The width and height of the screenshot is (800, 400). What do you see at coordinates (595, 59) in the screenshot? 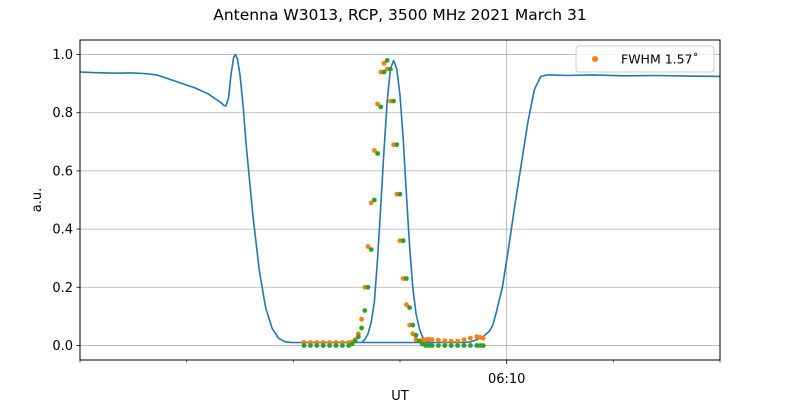
I see `legend-marker-fwhm` at bounding box center [595, 59].